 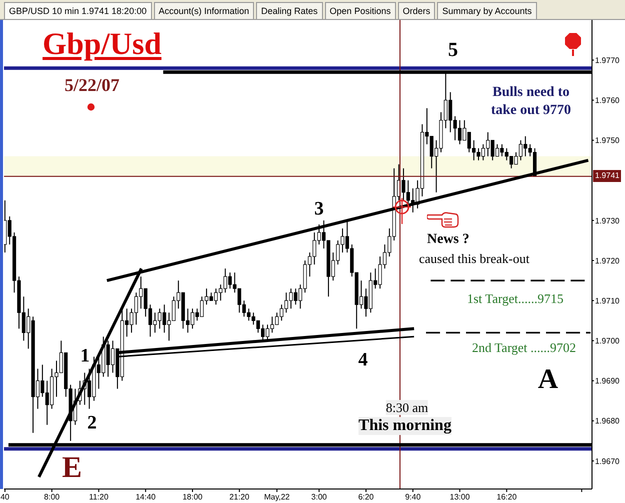 What do you see at coordinates (448, 240) in the screenshot?
I see `annotation: News ?` at bounding box center [448, 240].